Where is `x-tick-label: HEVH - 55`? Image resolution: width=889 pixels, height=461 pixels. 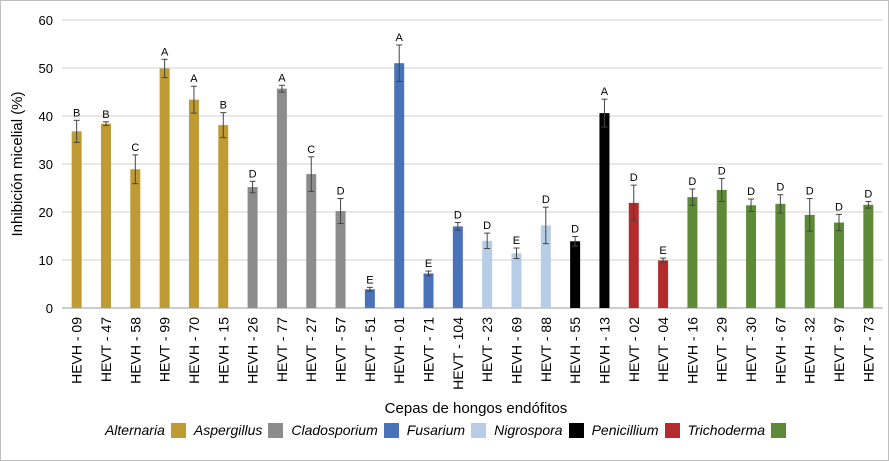
x-tick-label: HEVH - 55 is located at coordinates (575, 350).